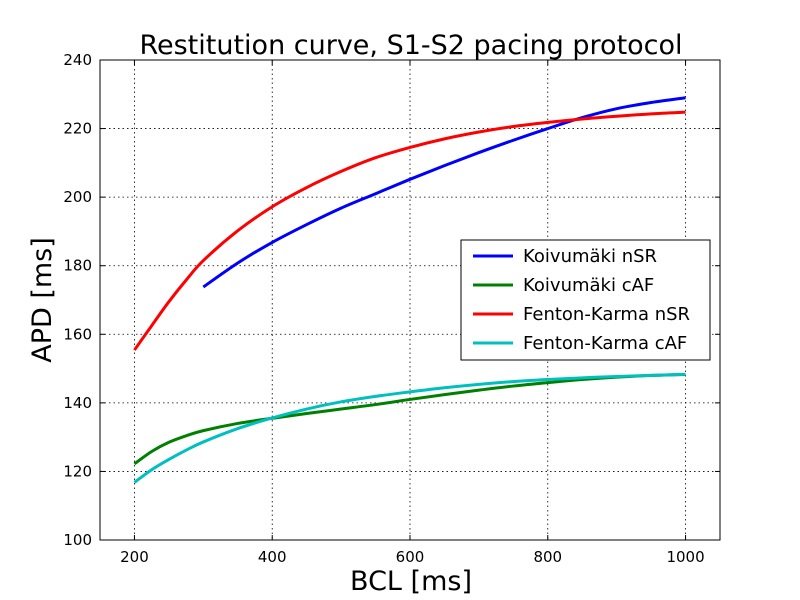 The width and height of the screenshot is (800, 600). Describe the element at coordinates (410, 45) in the screenshot. I see `chart-title: Restitution curve, S1-S2 pacing protocol` at that location.